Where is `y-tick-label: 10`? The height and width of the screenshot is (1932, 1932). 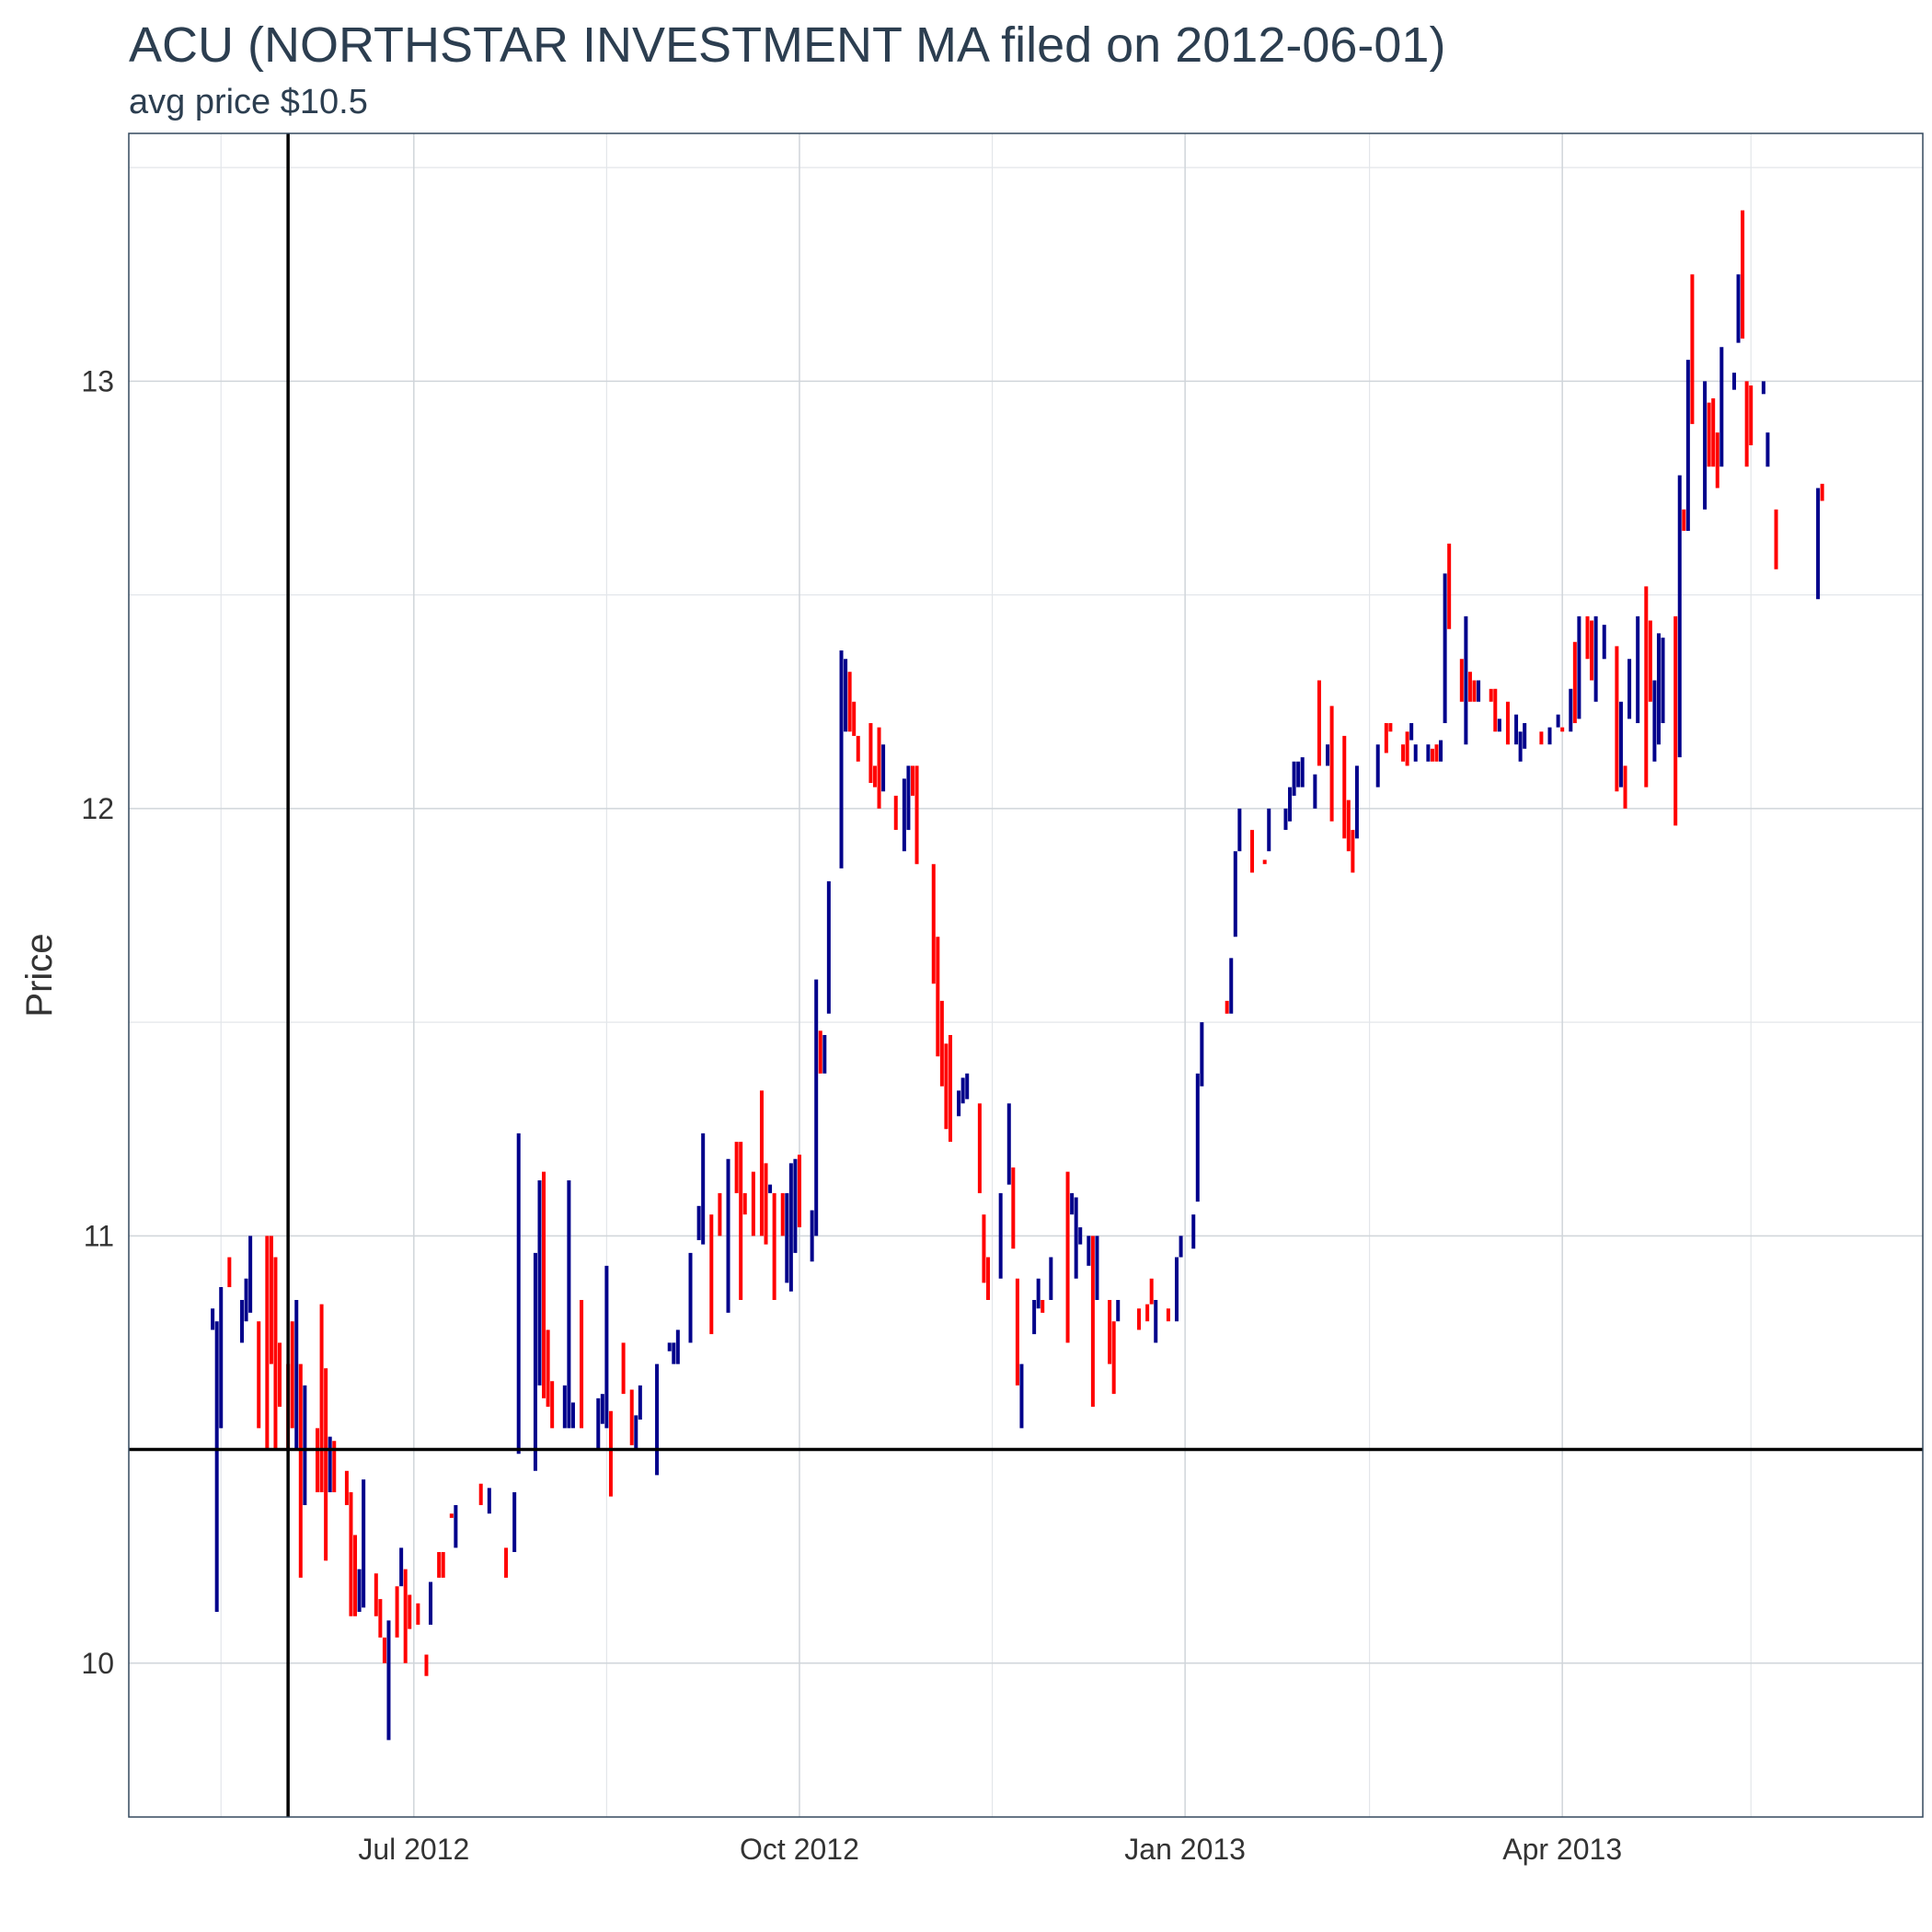
y-tick-label: 10 is located at coordinates (97, 1663).